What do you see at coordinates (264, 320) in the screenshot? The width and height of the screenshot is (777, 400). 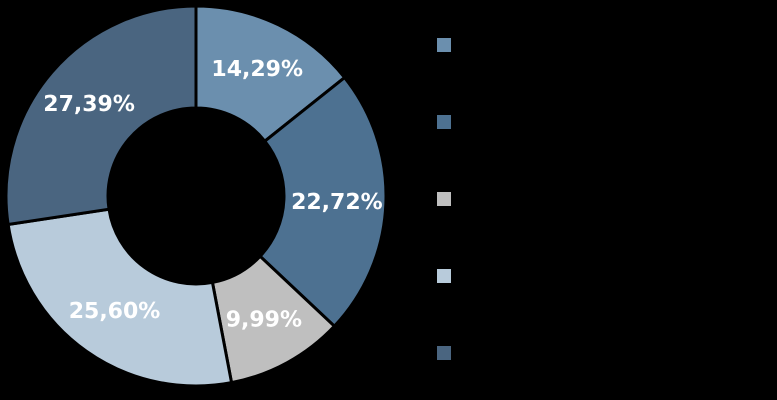 I see `data-label: 9,99%` at bounding box center [264, 320].